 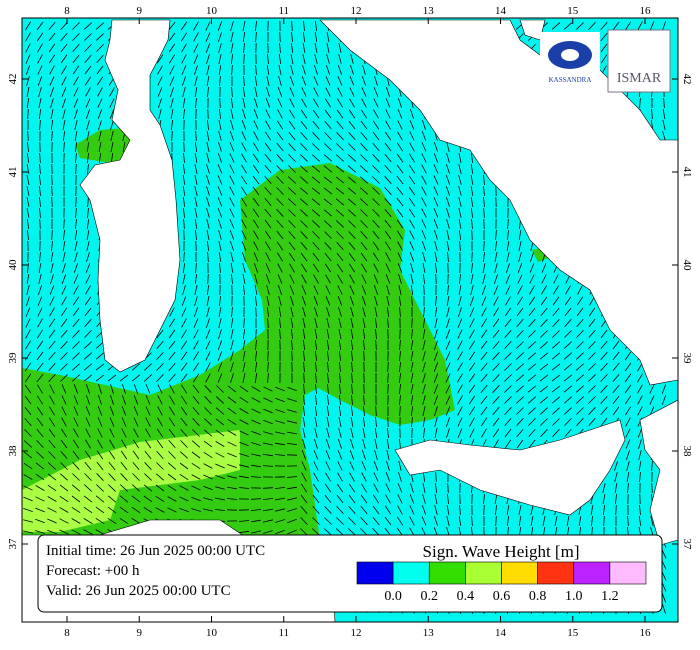 What do you see at coordinates (570, 55) in the screenshot?
I see `logo-icon` at bounding box center [570, 55].